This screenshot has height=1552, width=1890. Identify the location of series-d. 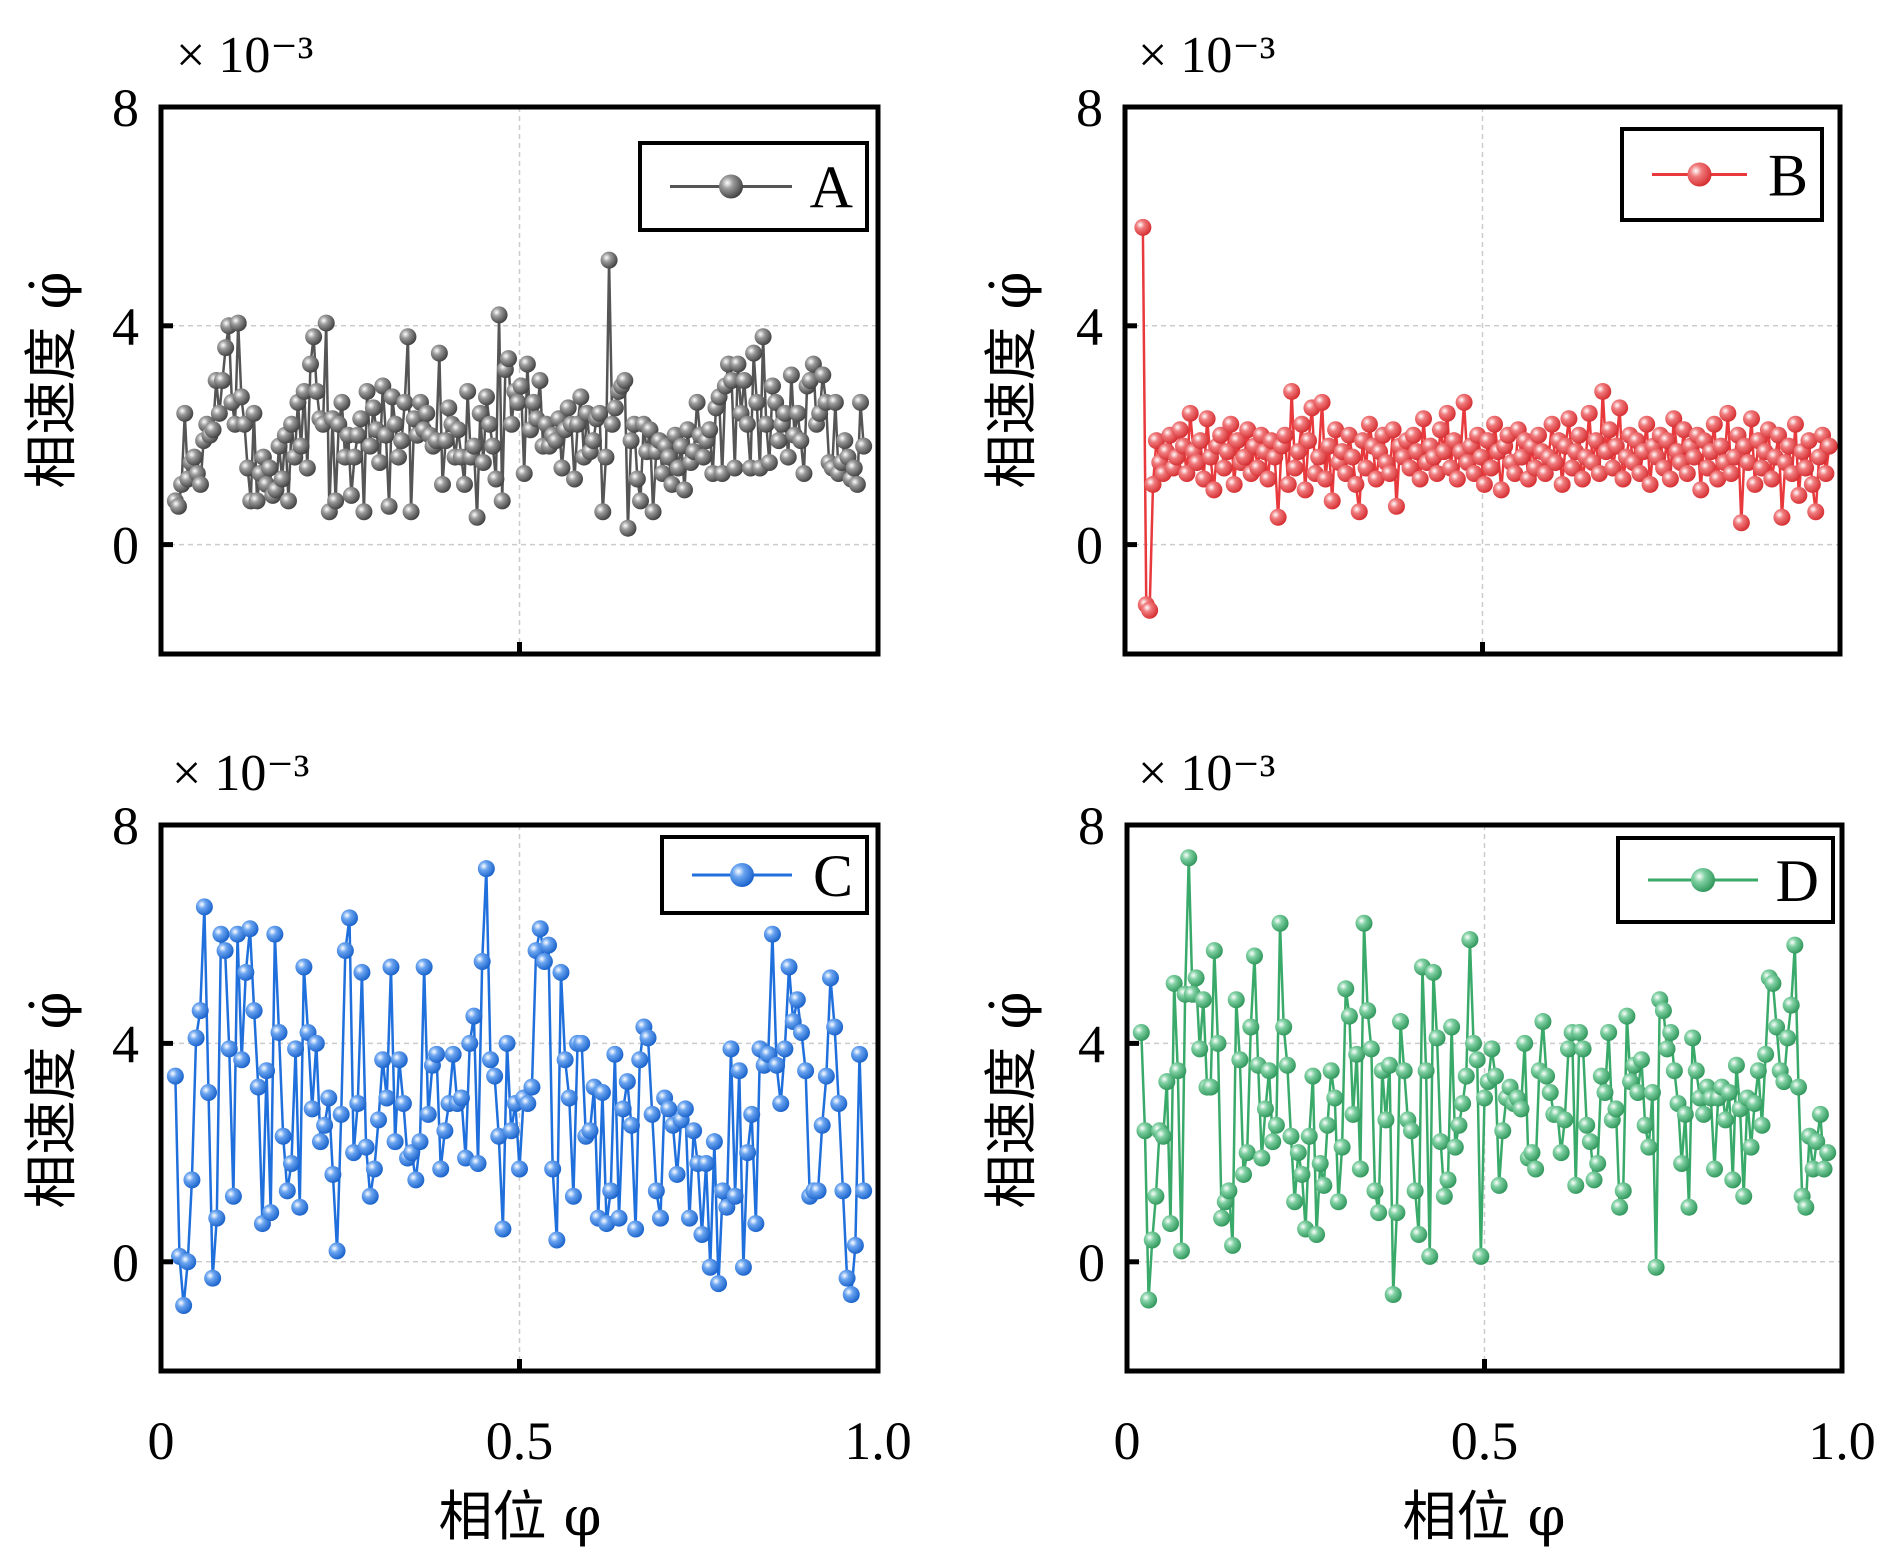
(1484, 1079).